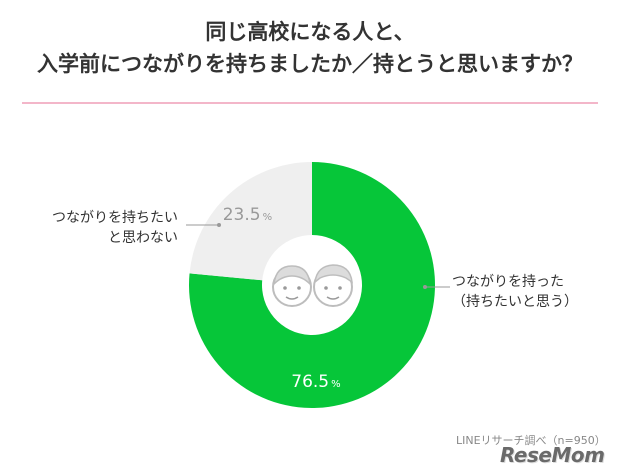 The height and width of the screenshot is (475, 620). Describe the element at coordinates (247, 215) in the screenshot. I see `slice-not-connected-value: 23.5%` at that location.